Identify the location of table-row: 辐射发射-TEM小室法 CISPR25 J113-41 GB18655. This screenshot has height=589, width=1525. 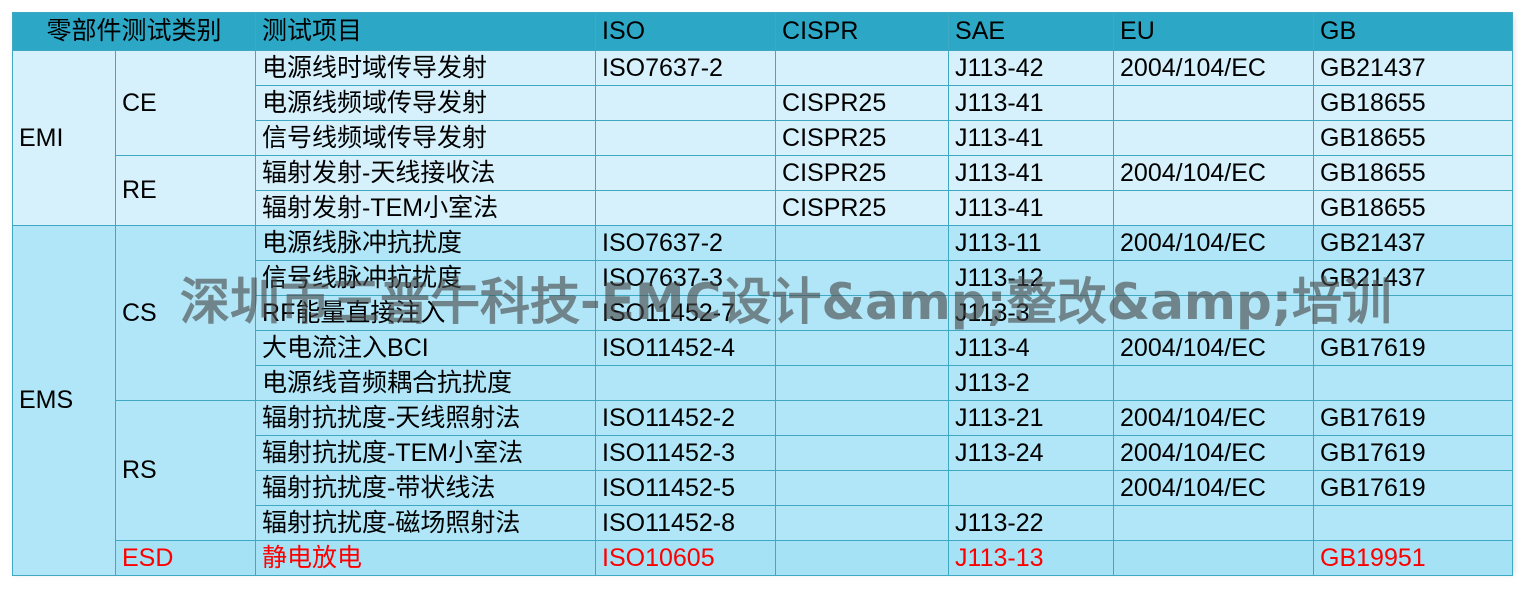
(763, 208).